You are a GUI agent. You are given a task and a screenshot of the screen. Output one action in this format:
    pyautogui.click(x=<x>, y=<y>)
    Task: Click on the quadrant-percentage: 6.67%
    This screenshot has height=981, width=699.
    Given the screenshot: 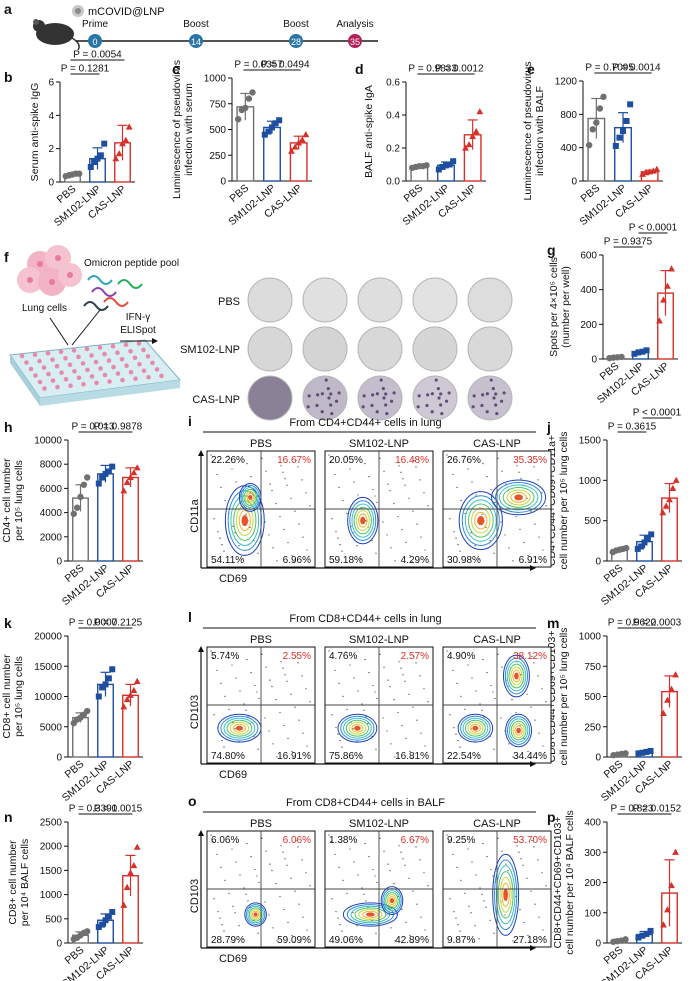 What is the action you would take?
    pyautogui.click(x=415, y=840)
    